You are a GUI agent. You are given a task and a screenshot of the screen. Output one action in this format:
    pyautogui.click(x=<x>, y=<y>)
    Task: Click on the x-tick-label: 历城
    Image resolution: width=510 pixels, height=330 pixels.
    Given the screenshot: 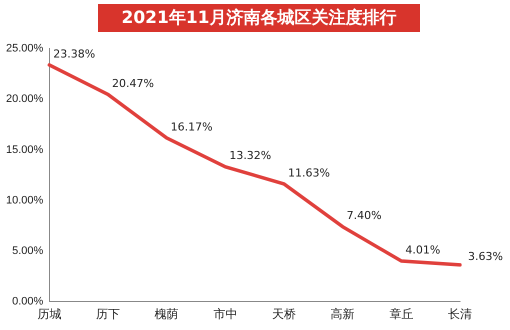 What is the action you would take?
    pyautogui.click(x=49, y=314)
    